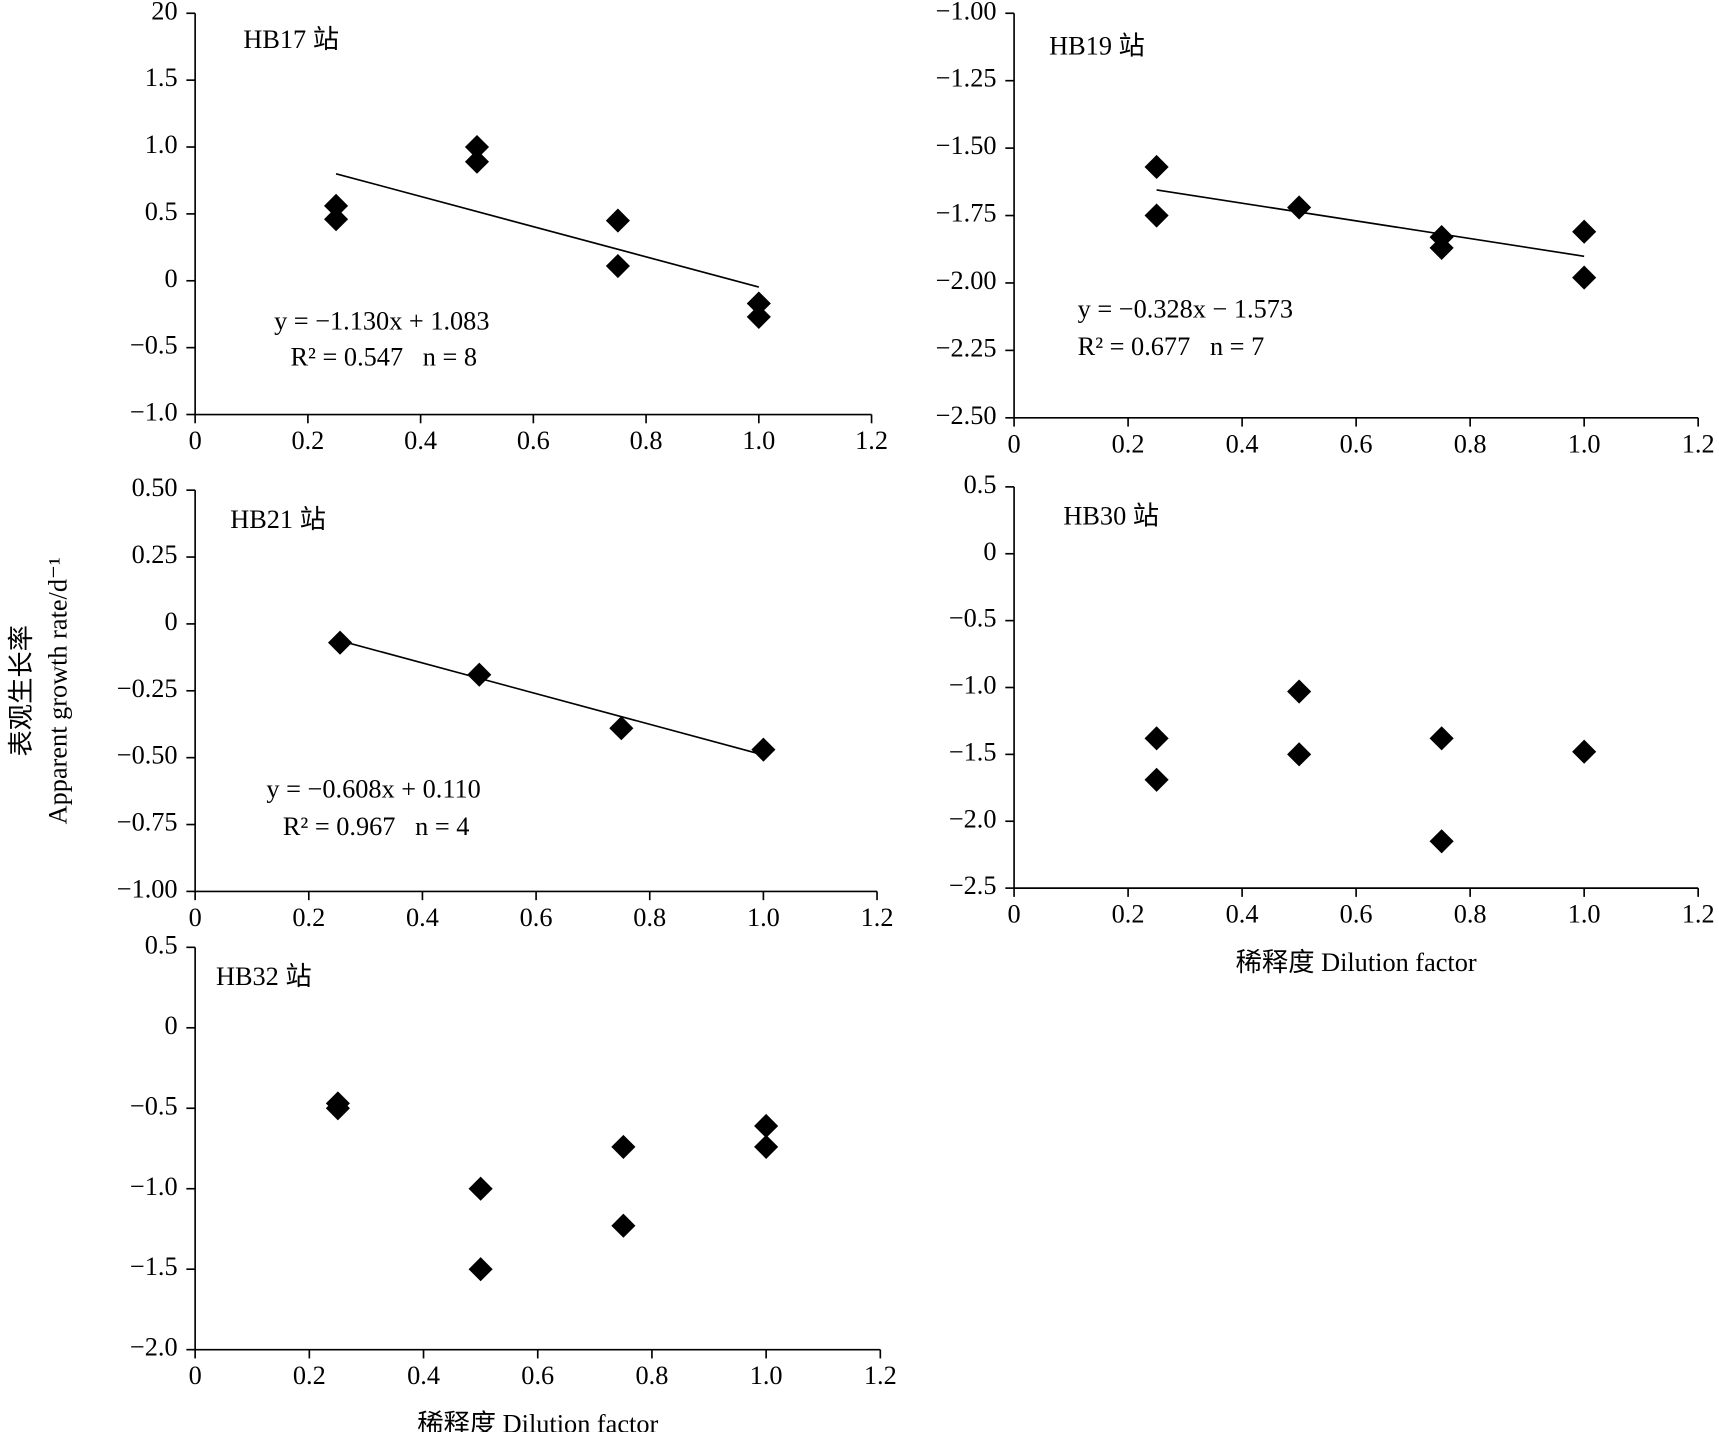 Image resolution: width=1719 pixels, height=1432 pixels. I want to click on annotation: R² = 0.547 n = 8, so click(384, 357).